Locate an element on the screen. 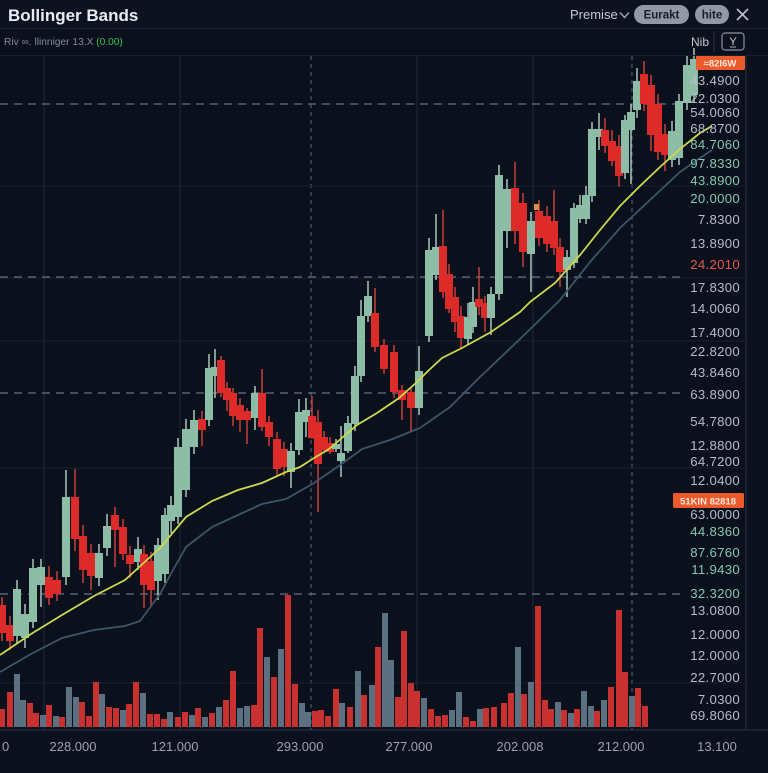  svg-text: 13.8900 is located at coordinates (715, 243).